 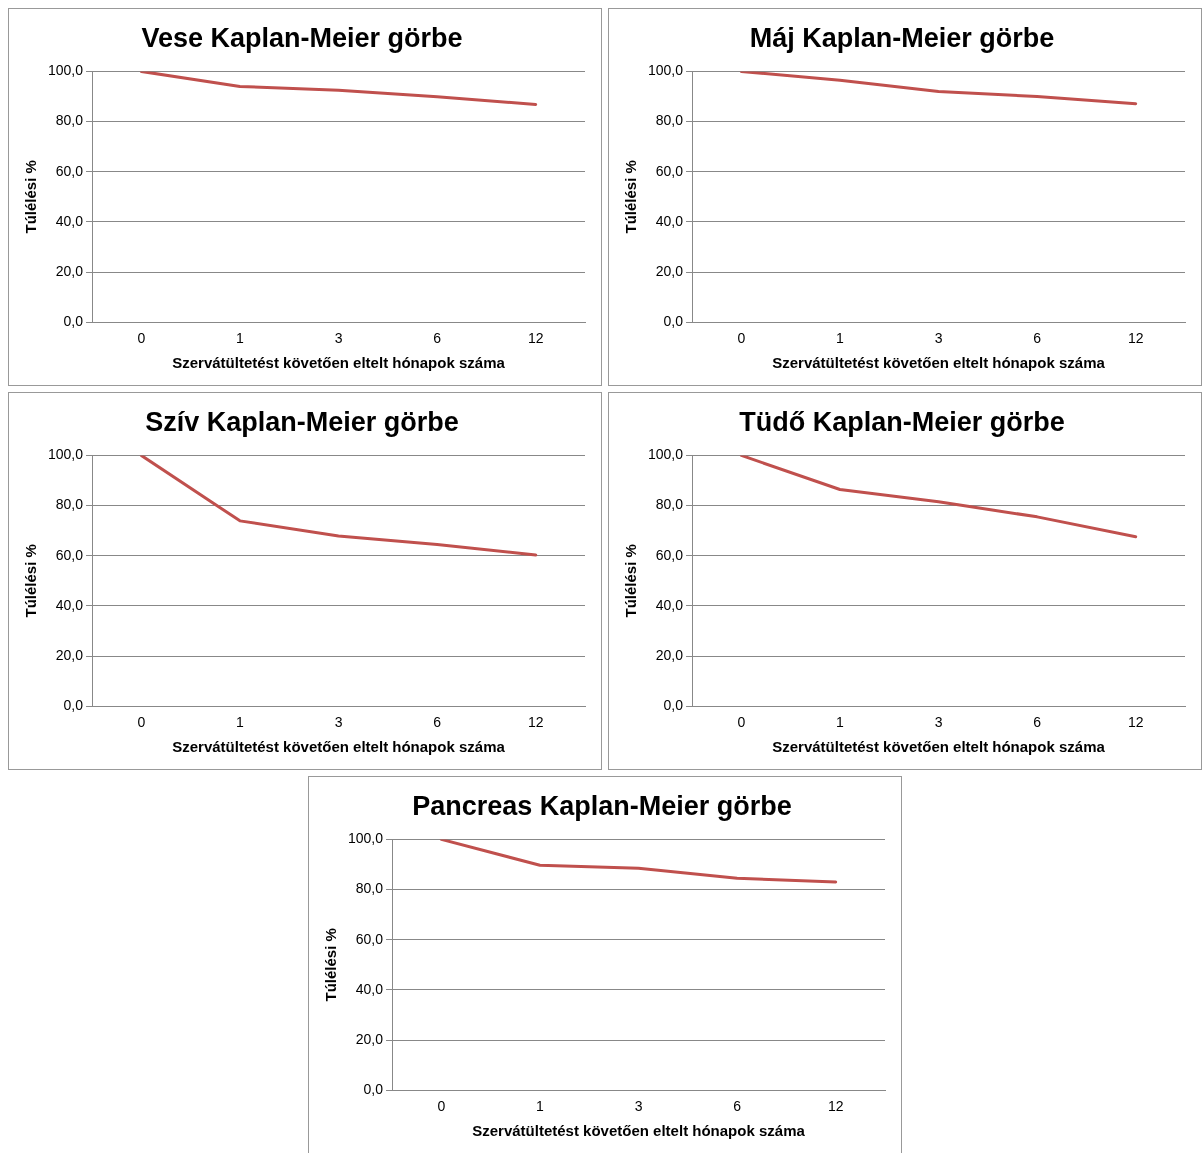 What do you see at coordinates (902, 421) in the screenshot?
I see `chart-title: Tüdő Kaplan-Meier görbe` at bounding box center [902, 421].